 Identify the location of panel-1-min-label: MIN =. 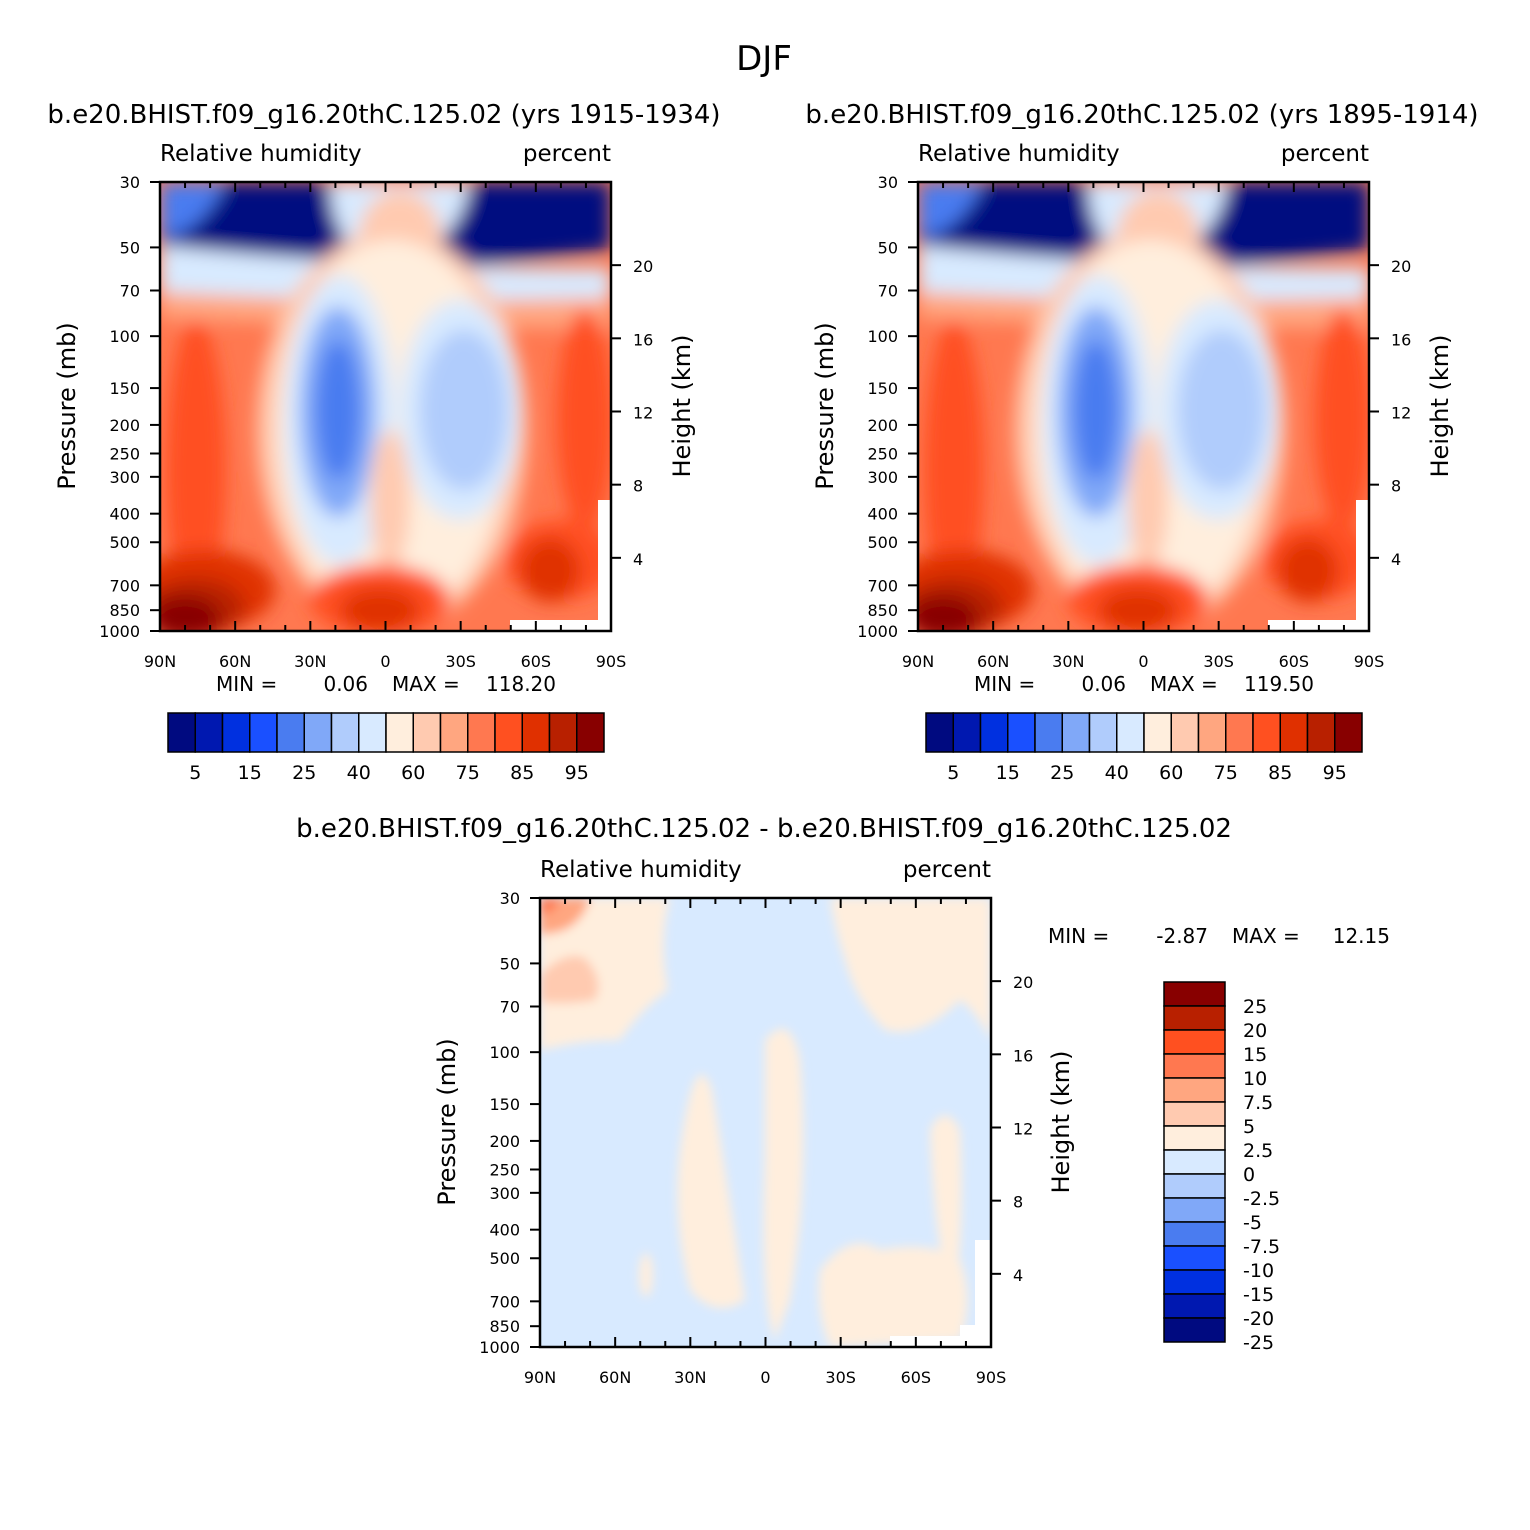
(246, 684).